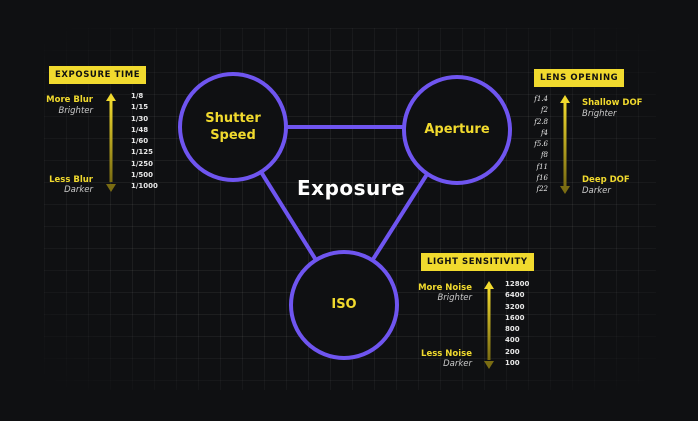 This screenshot has width=698, height=421. What do you see at coordinates (71, 180) in the screenshot?
I see `exposure-time-bottom-label: Less Blur` at bounding box center [71, 180].